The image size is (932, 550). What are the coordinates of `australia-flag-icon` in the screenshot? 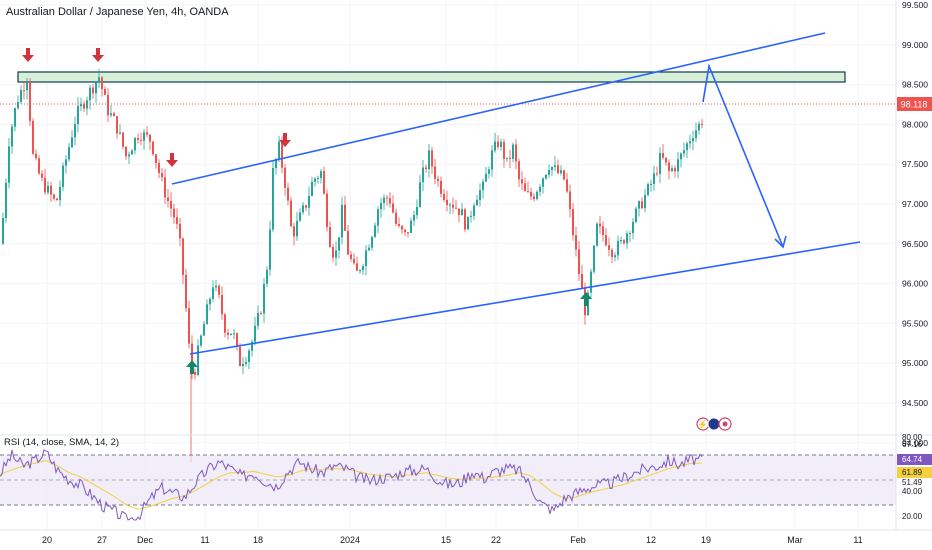 It's located at (714, 424).